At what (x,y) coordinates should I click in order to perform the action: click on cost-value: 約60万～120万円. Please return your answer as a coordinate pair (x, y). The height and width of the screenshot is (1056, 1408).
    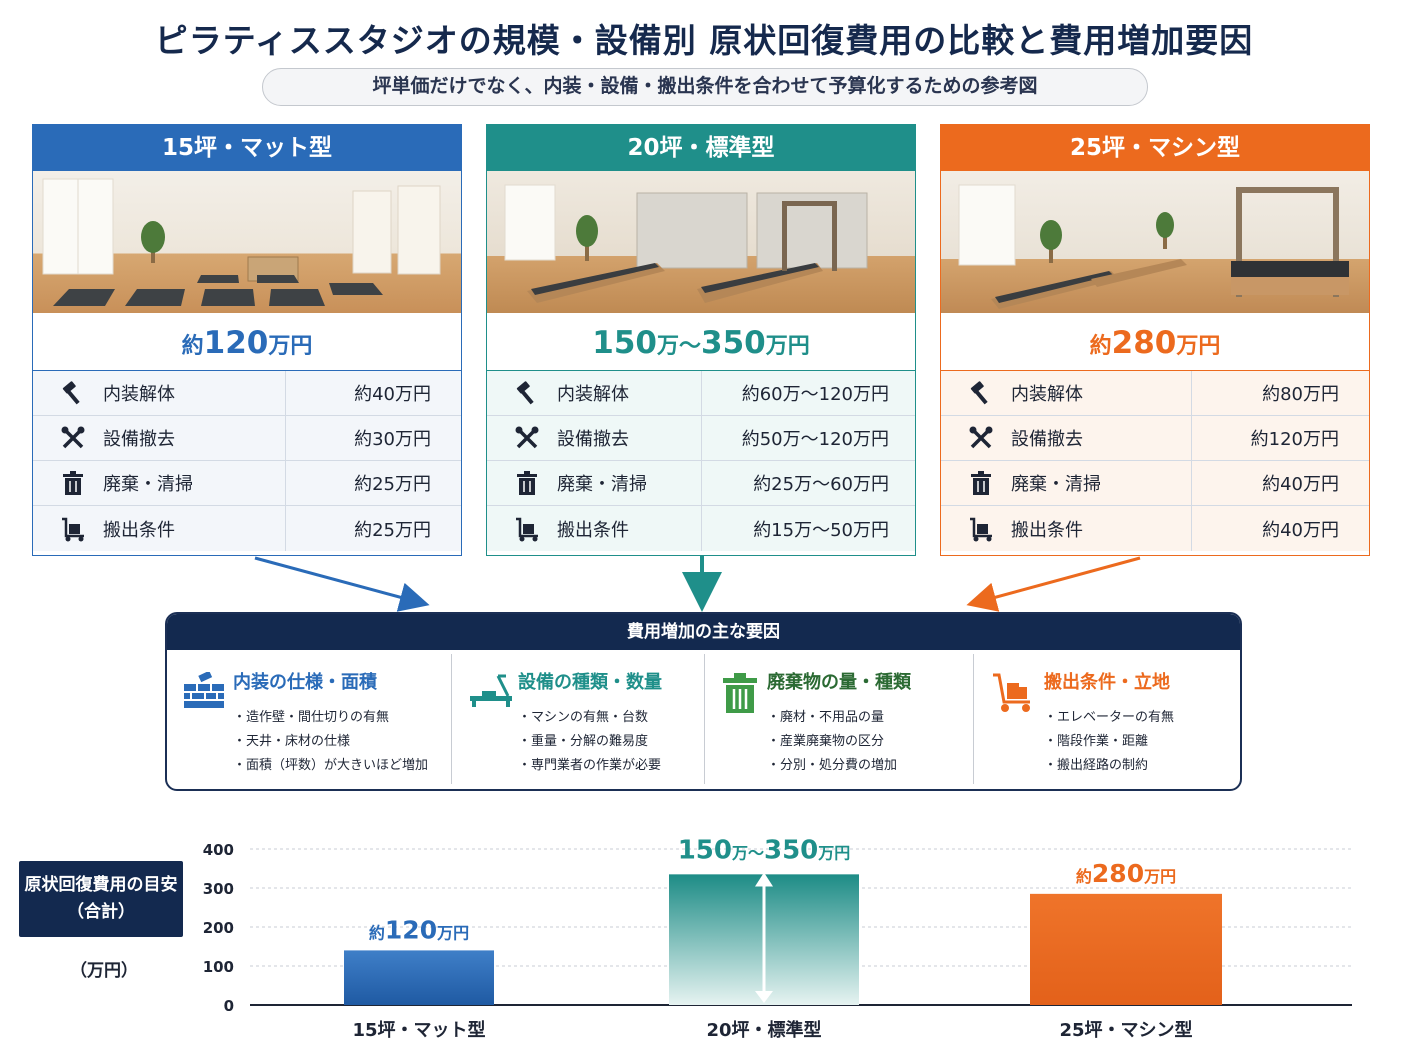
    Looking at the image, I should click on (815, 394).